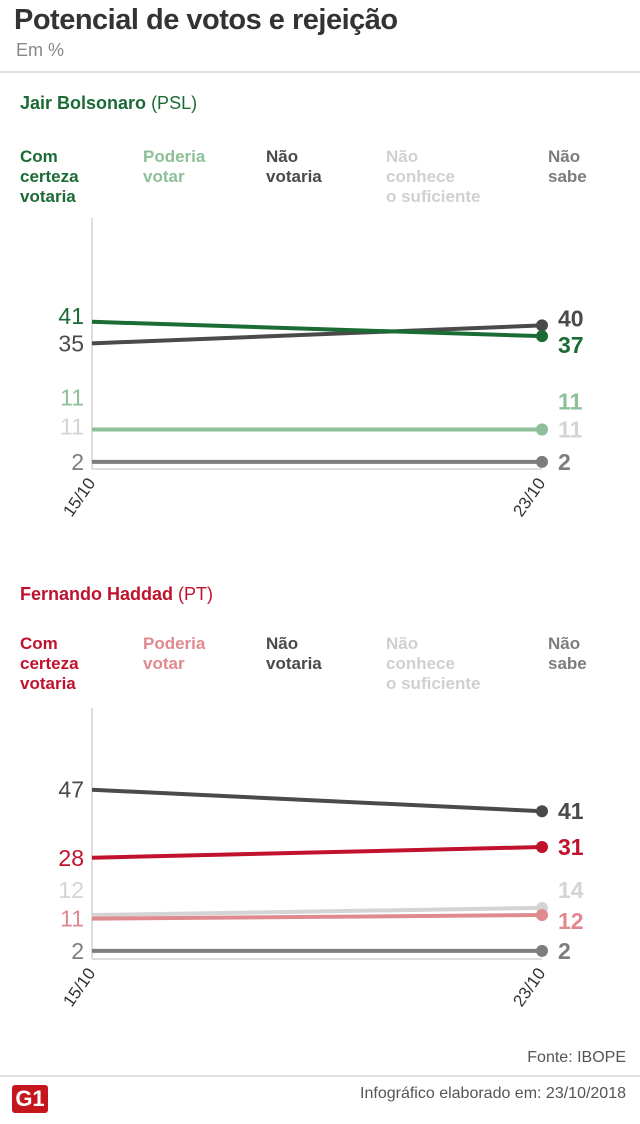 Image resolution: width=640 pixels, height=1124 pixels. What do you see at coordinates (493, 1093) in the screenshot?
I see `credit-note: Infográfico elaborado em: 23/10/2018` at bounding box center [493, 1093].